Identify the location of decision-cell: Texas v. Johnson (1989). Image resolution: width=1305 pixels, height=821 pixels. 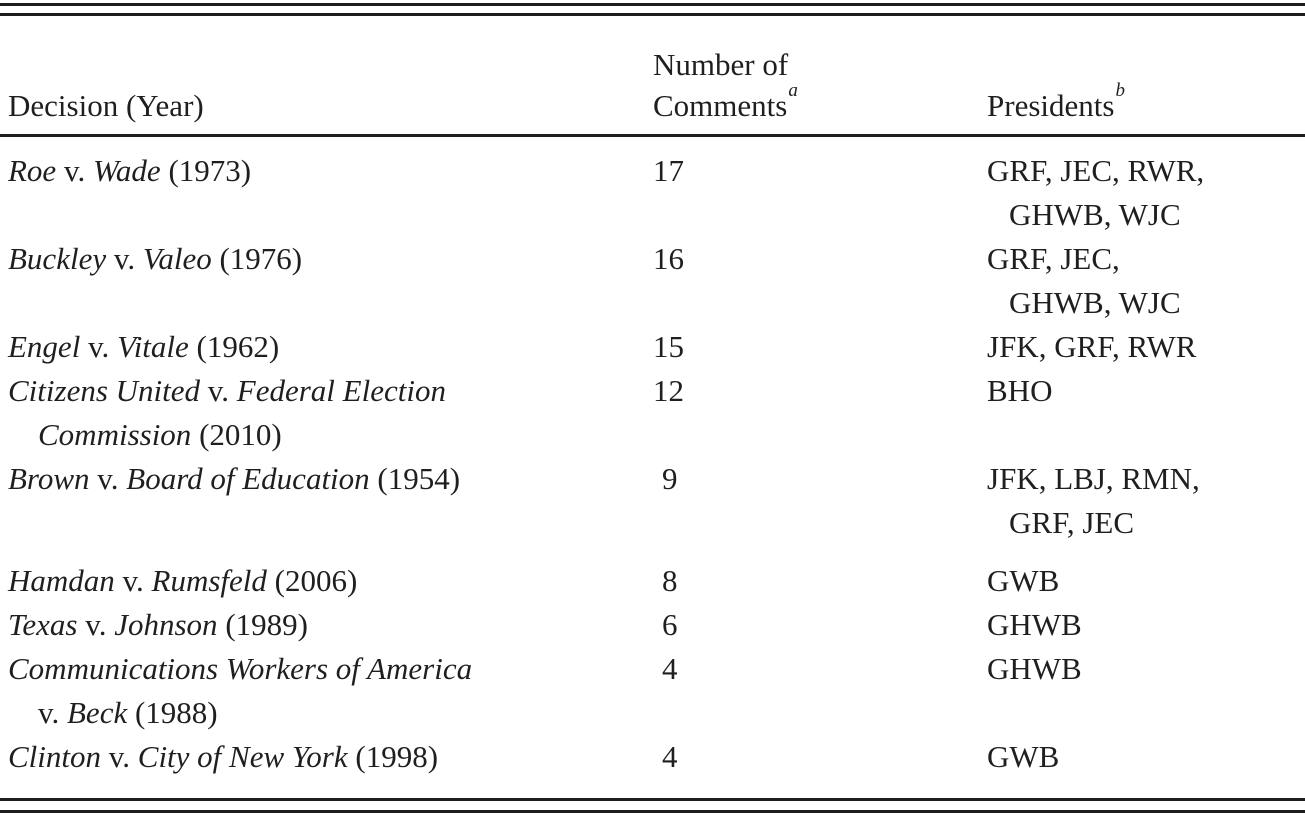
(158, 624).